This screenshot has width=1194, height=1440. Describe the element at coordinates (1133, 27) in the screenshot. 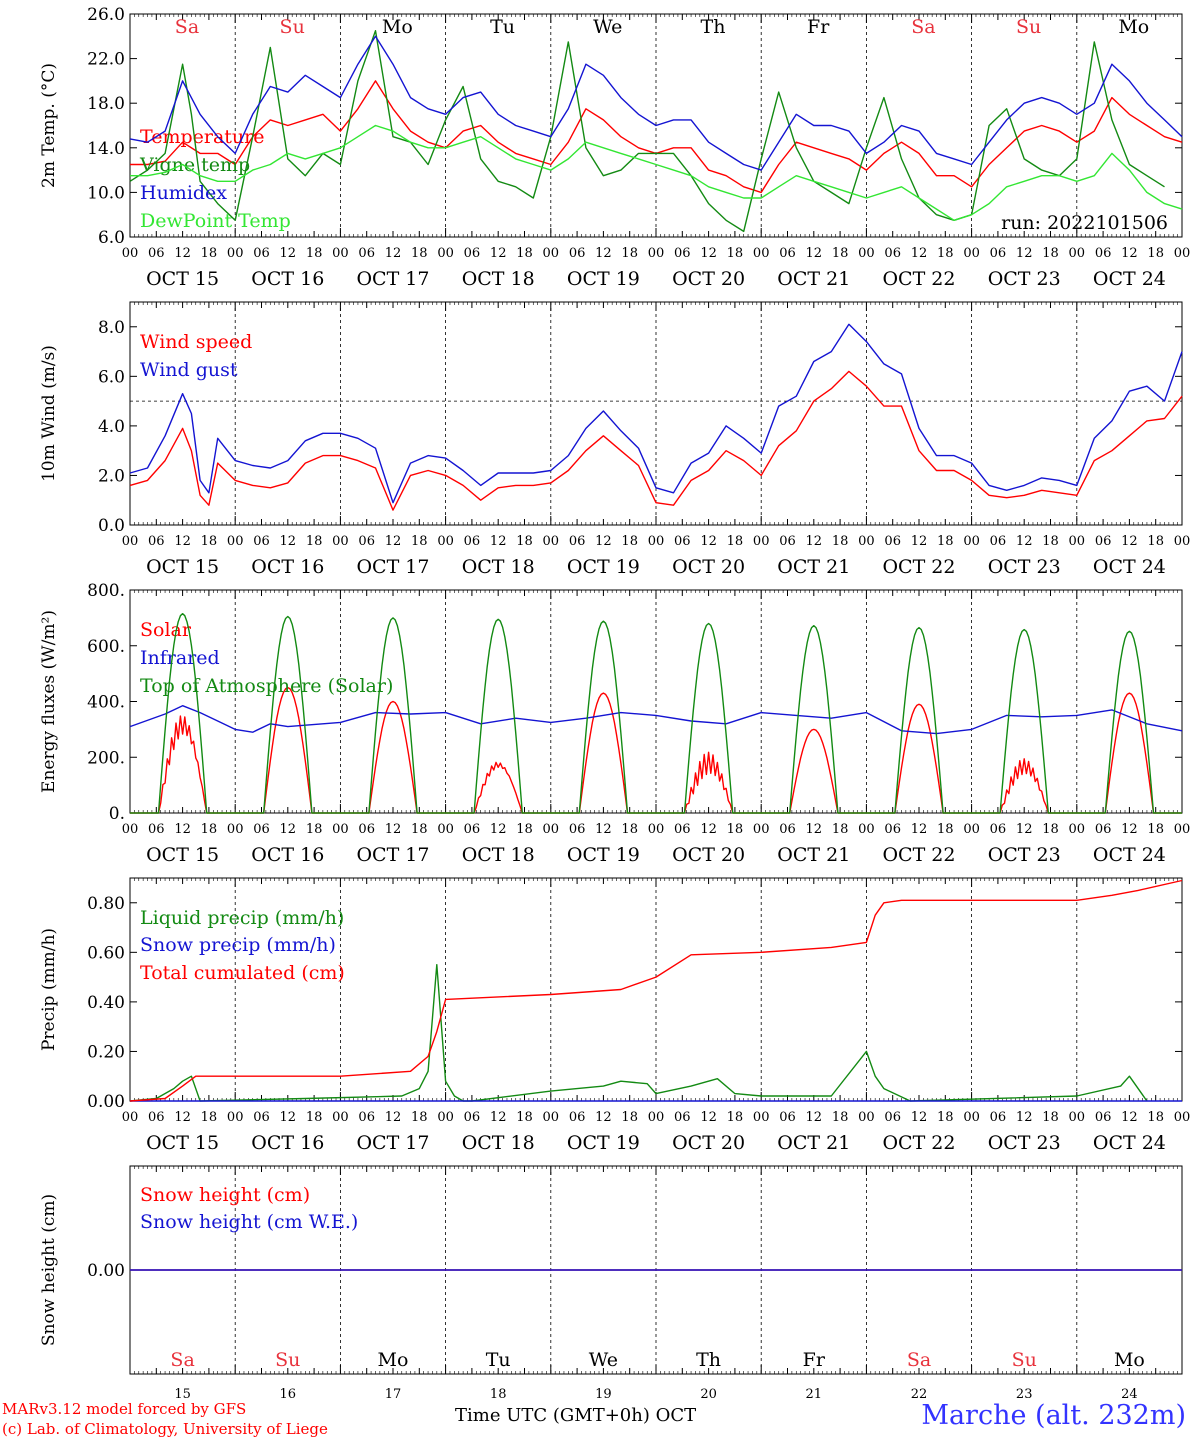

I see `weekday-label: Mo` at that location.